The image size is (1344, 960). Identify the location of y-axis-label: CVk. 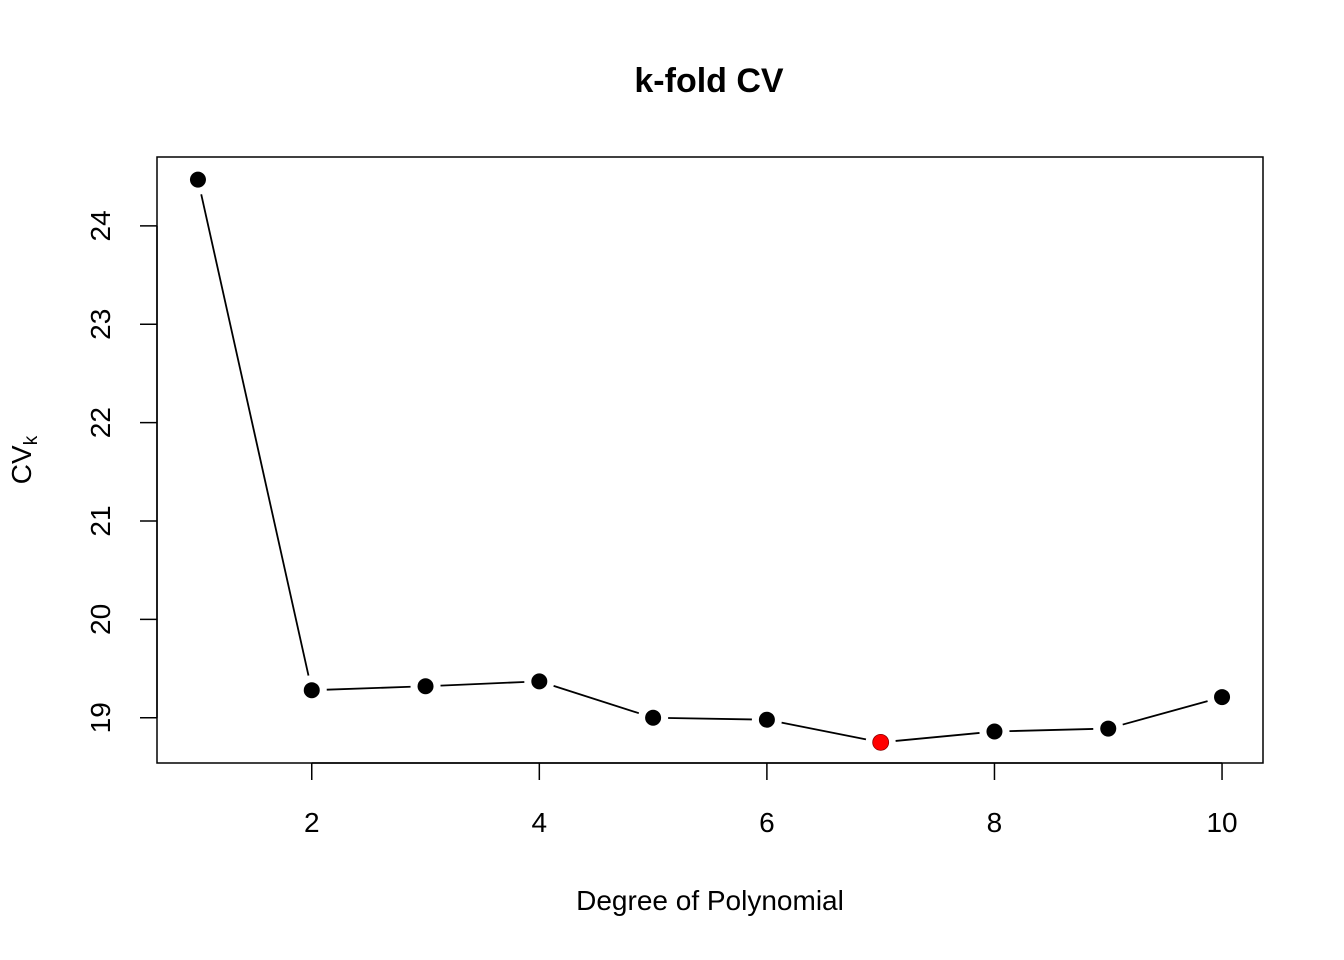
(24, 459).